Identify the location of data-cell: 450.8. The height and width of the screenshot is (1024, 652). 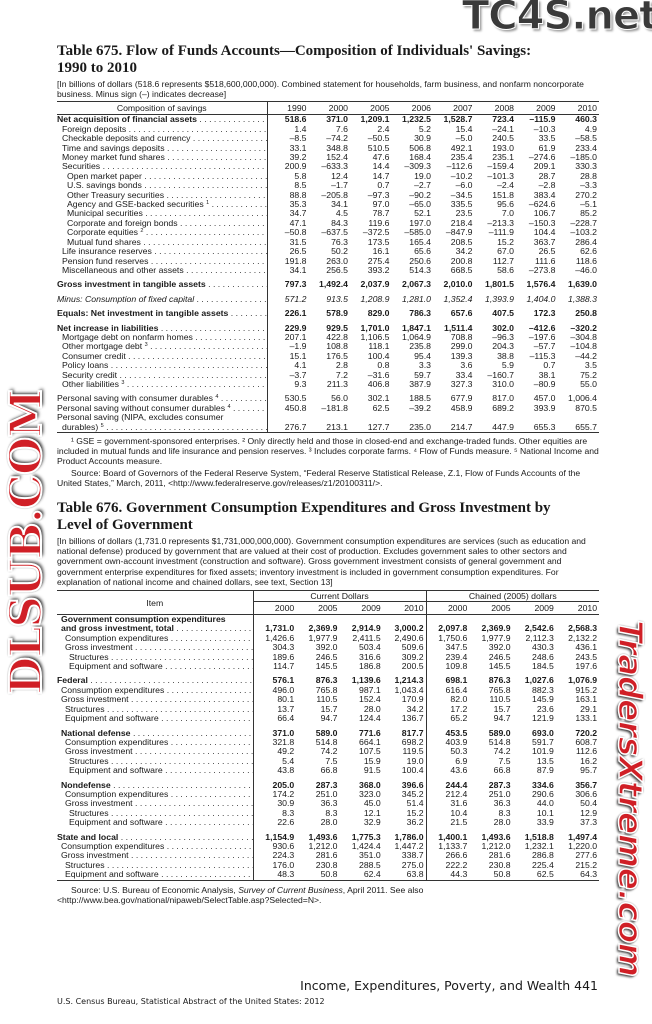
(295, 407).